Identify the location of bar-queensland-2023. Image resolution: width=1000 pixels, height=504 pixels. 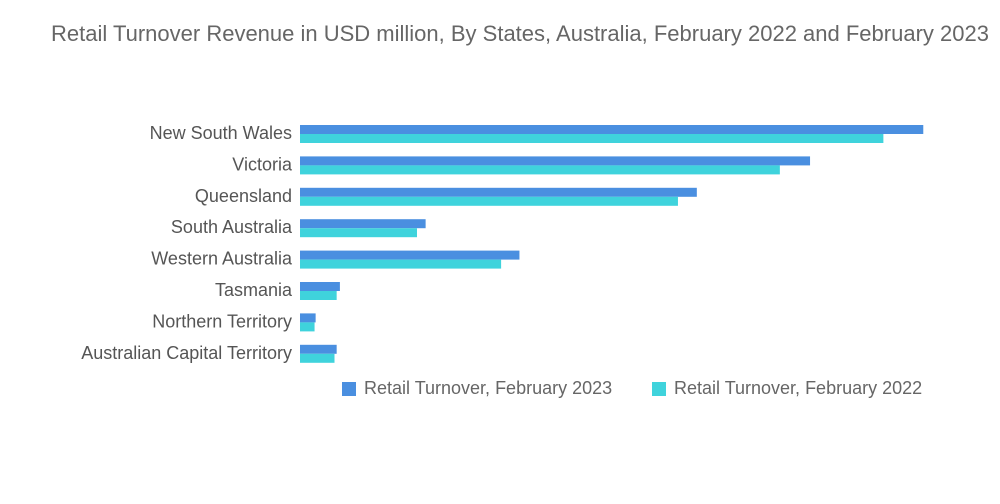
(498, 192).